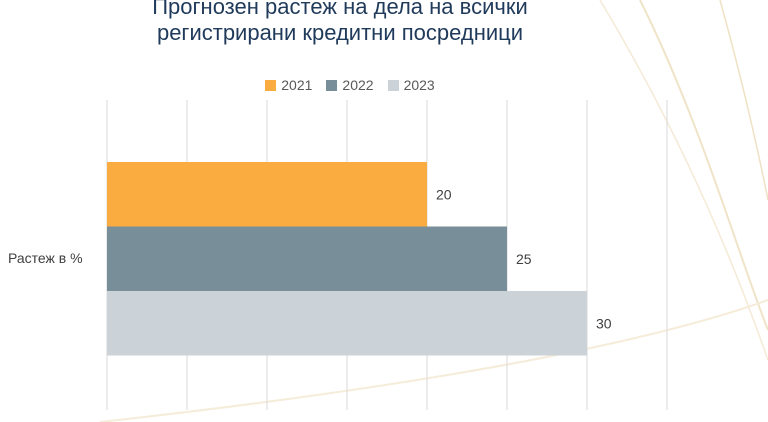 The image size is (768, 422). I want to click on chart-legend: 2021 2022 2023, so click(350, 85).